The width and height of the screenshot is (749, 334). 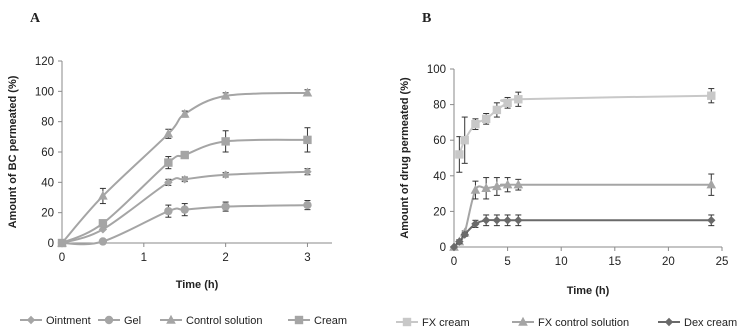 I want to click on panel-label: B, so click(x=426, y=18).